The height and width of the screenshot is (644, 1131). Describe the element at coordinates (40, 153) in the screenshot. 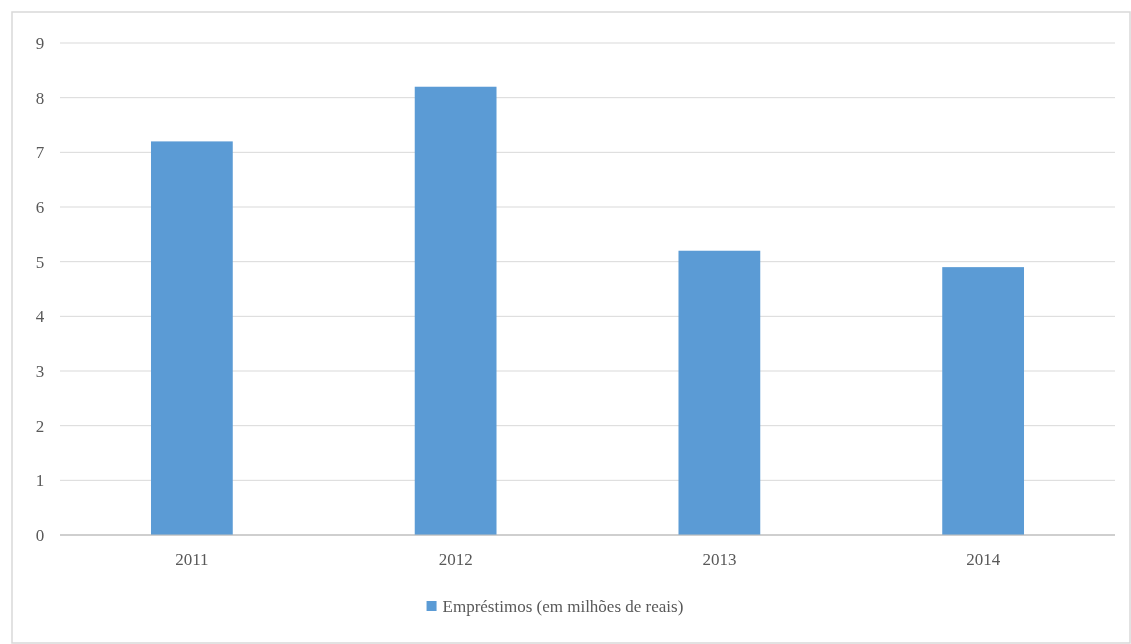

I see `y-tick-label: 7` at that location.